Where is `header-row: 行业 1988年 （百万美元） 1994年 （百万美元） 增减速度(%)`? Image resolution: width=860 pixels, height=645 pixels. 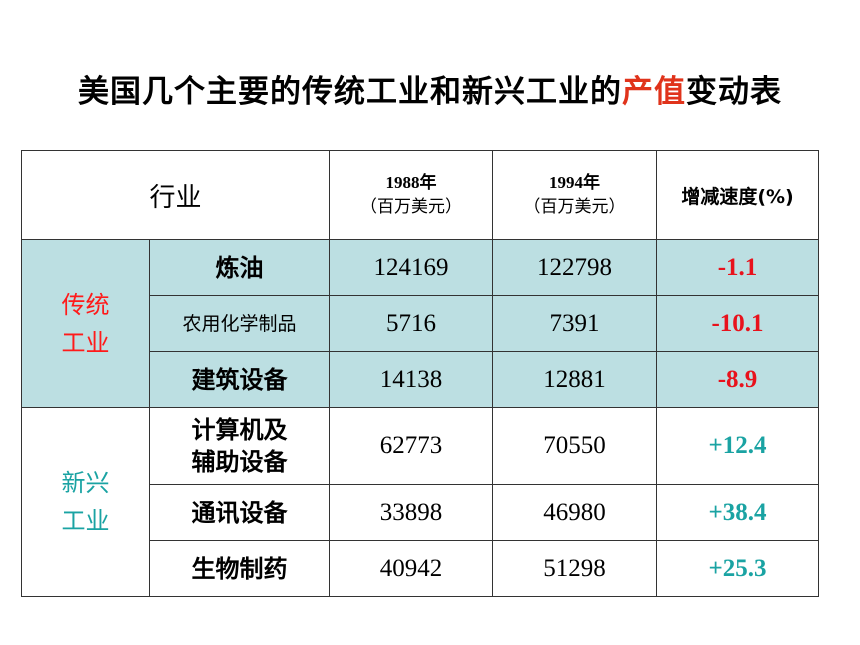
header-row: 行业 1988年 （百万美元） 1994年 （百万美元） 增减速度(%) is located at coordinates (420, 195).